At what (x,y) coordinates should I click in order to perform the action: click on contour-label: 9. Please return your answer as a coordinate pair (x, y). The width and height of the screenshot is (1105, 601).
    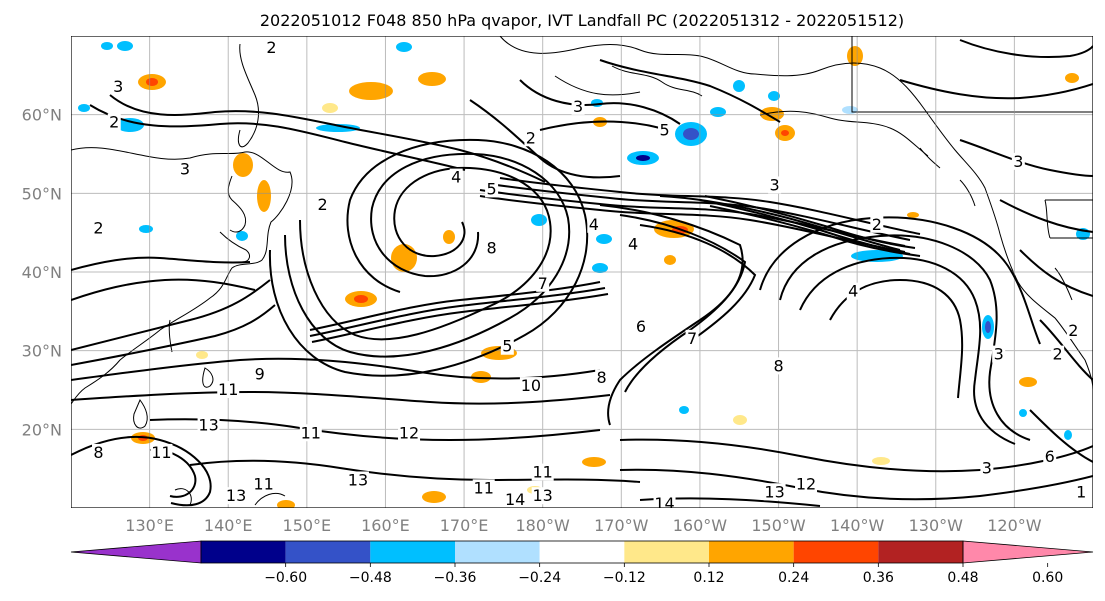
    Looking at the image, I should click on (260, 373).